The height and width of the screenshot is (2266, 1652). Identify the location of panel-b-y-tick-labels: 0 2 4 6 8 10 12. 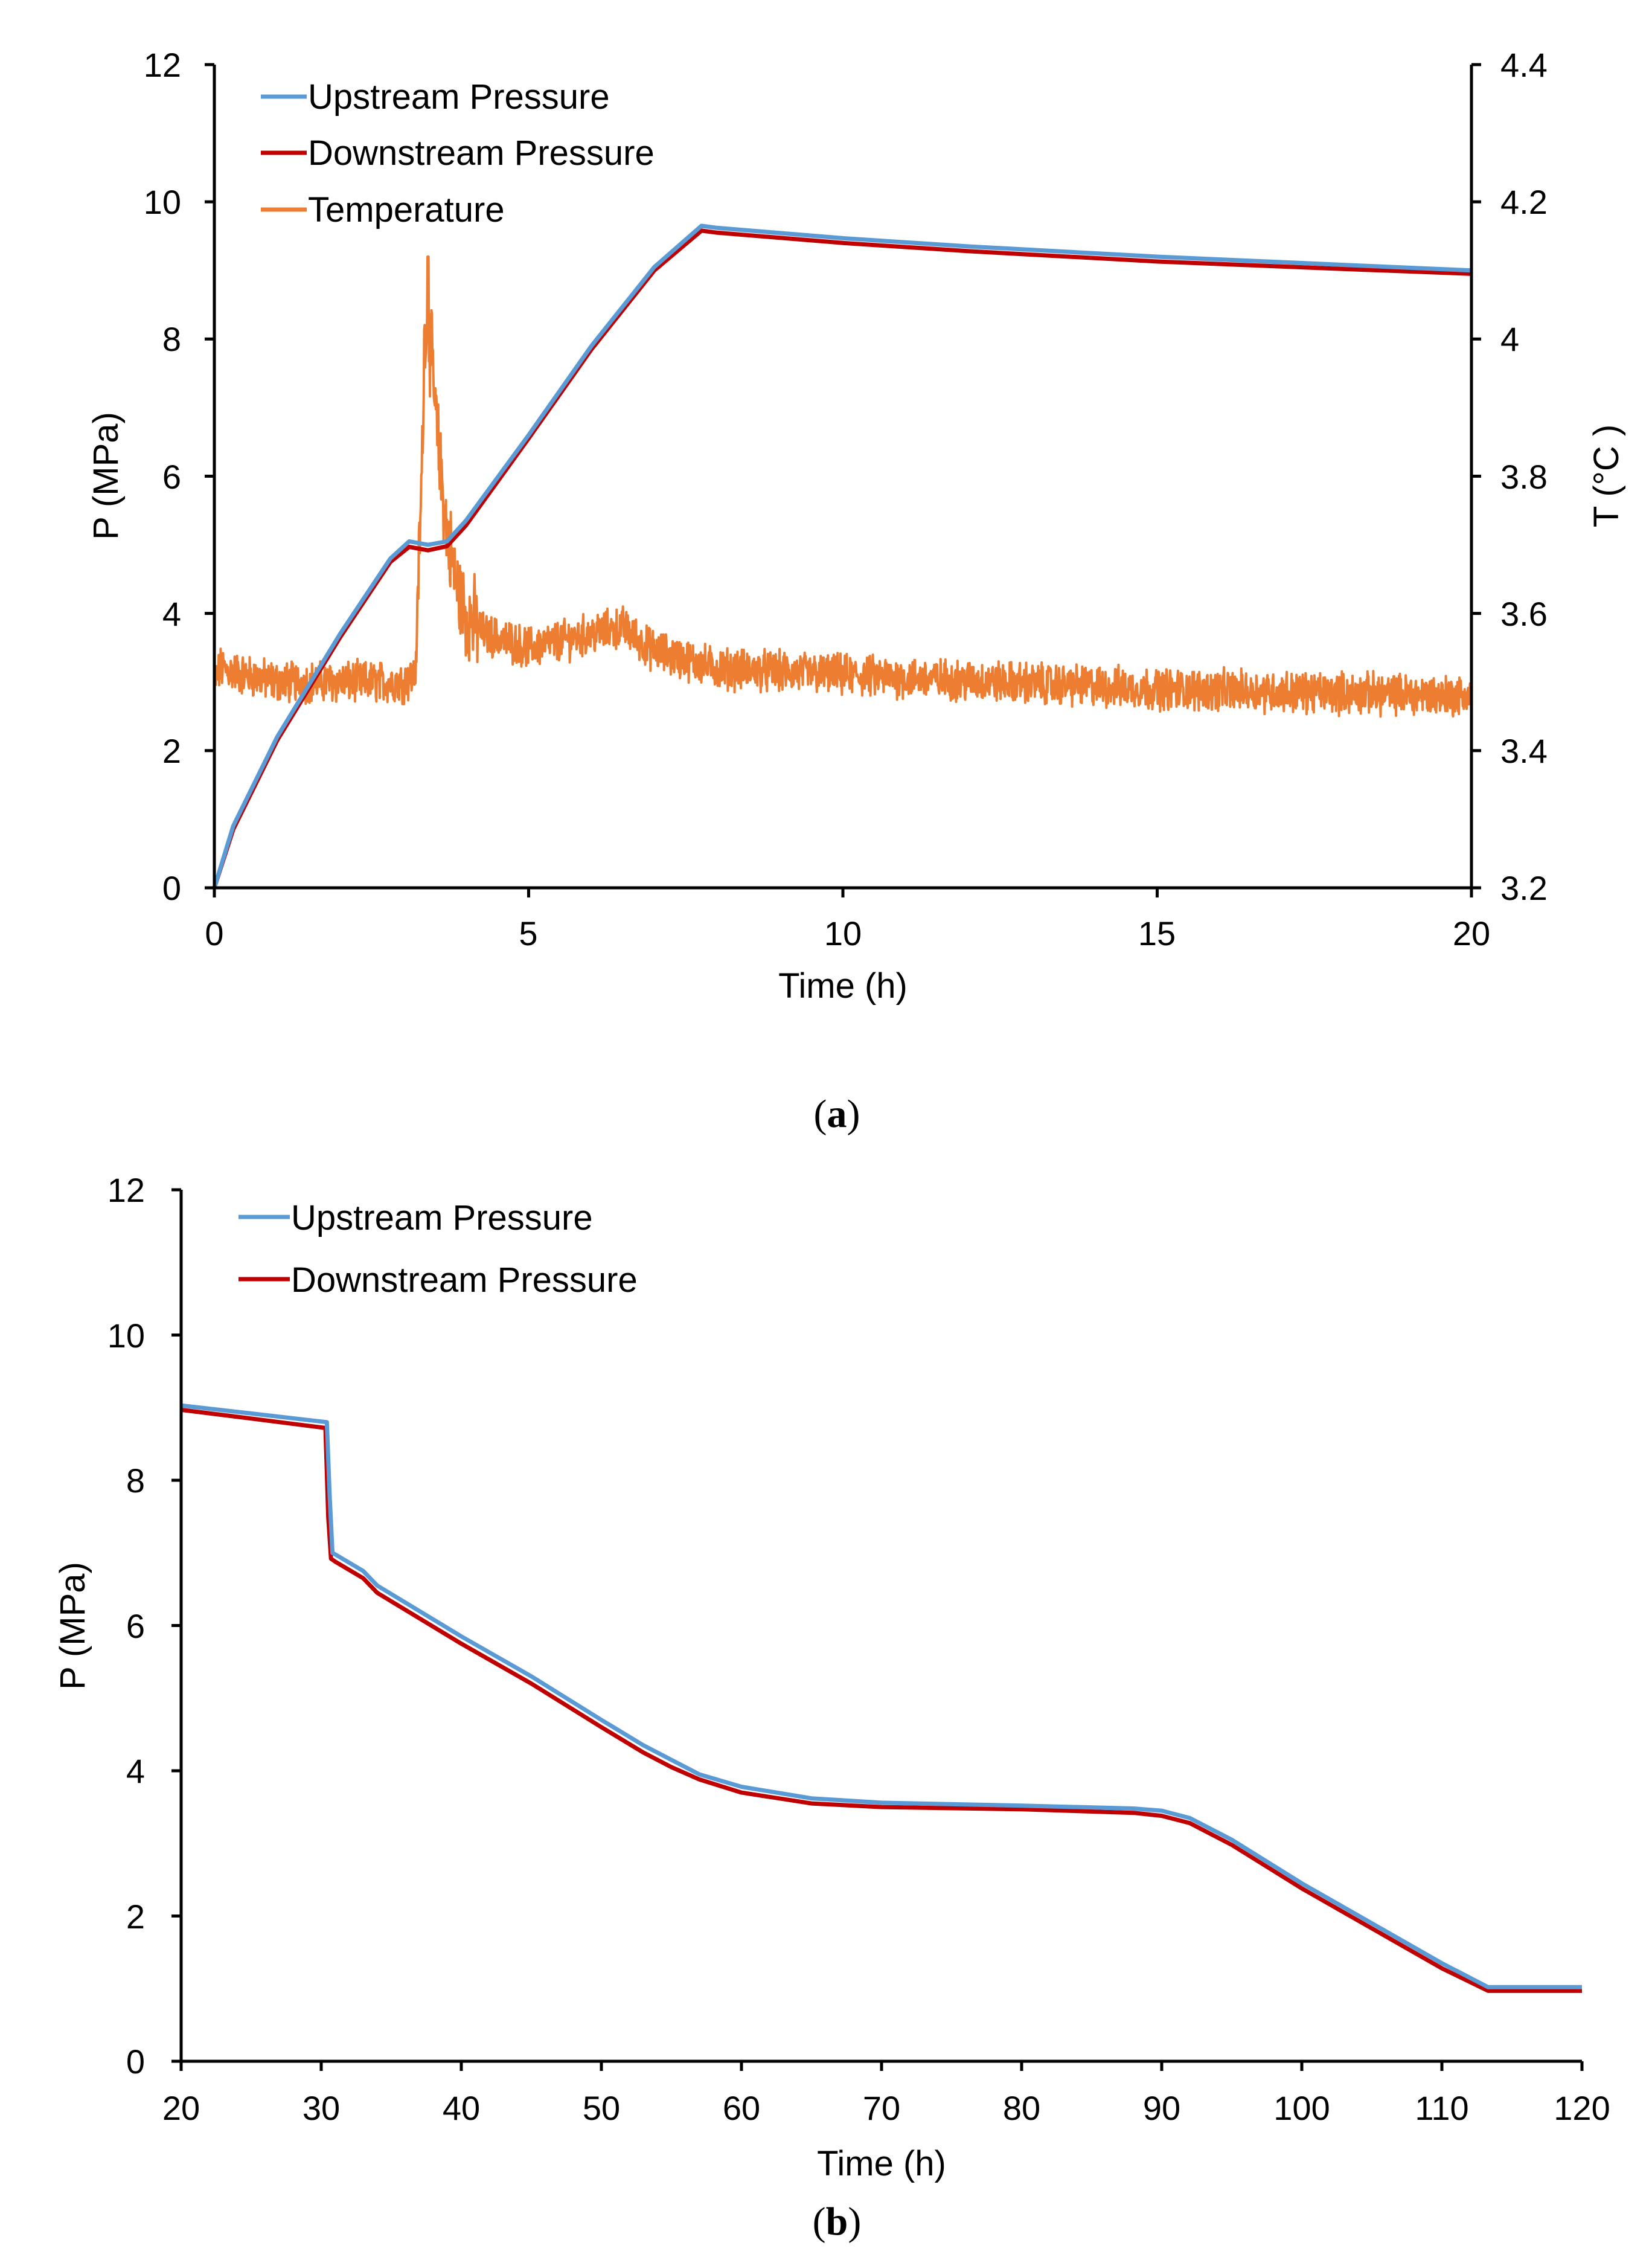
(126, 1626).